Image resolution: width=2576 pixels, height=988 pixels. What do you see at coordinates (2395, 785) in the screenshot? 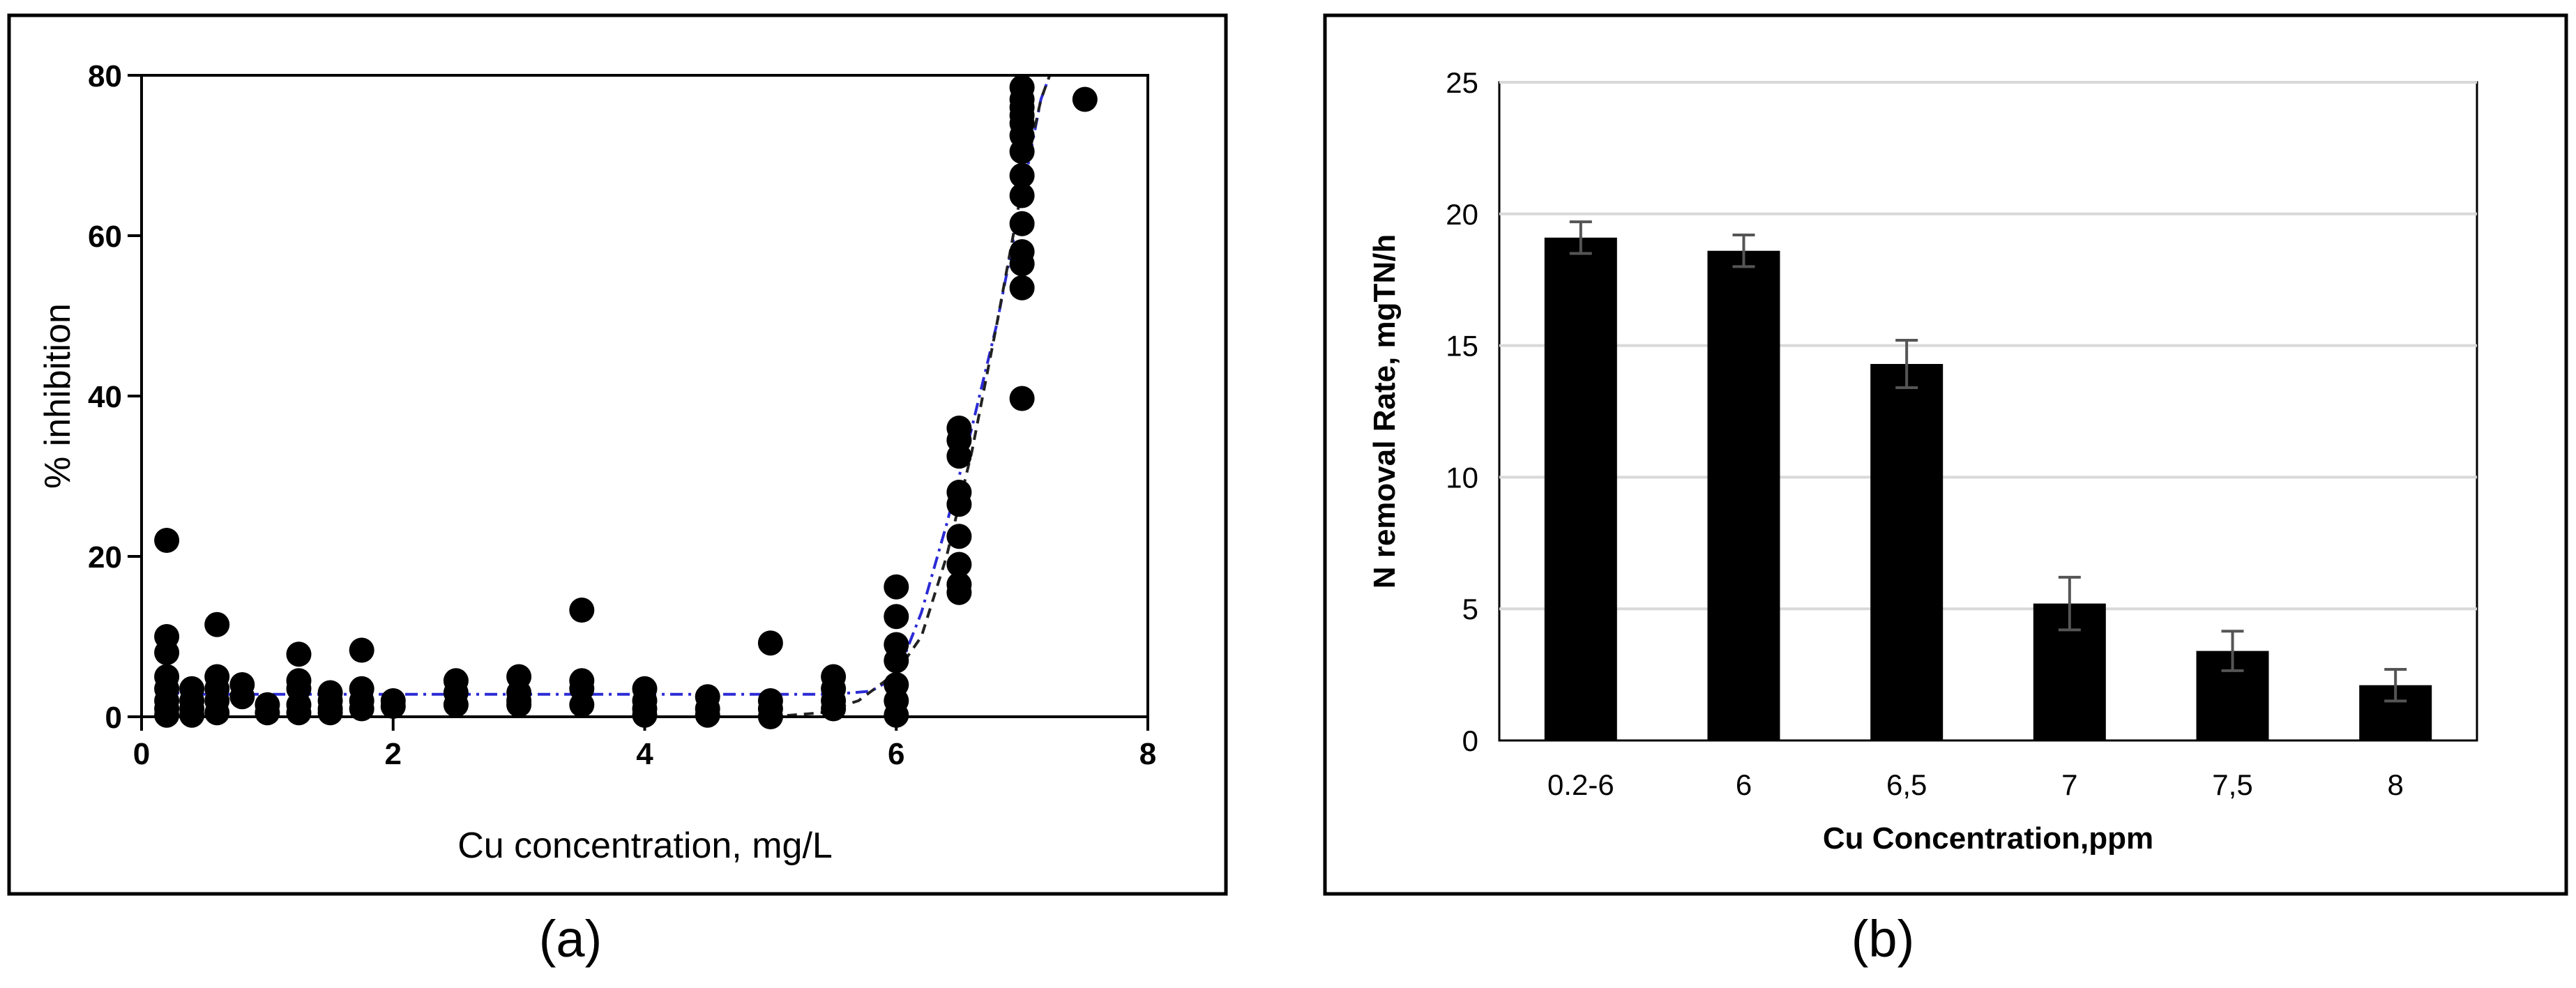
I see `panel-b-x-tick-label: 8` at bounding box center [2395, 785].